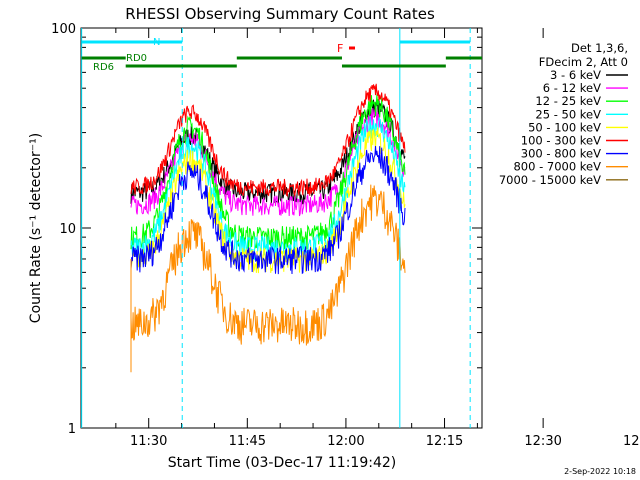 The height and width of the screenshot is (480, 640). What do you see at coordinates (148, 441) in the screenshot?
I see `x-tick-label: 11:30` at bounding box center [148, 441].